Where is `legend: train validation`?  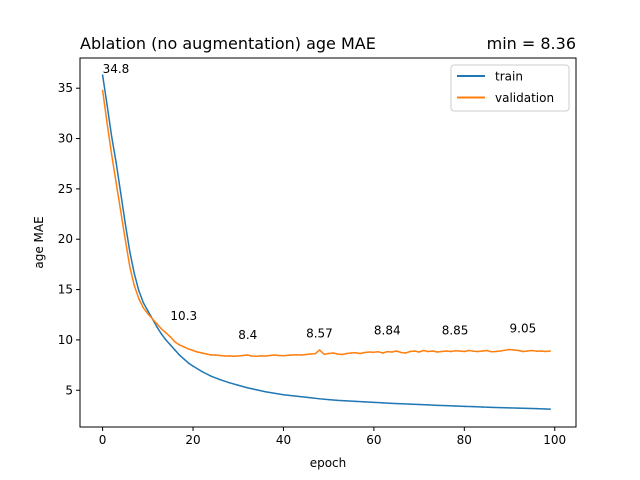
legend: train validation is located at coordinates (510, 88).